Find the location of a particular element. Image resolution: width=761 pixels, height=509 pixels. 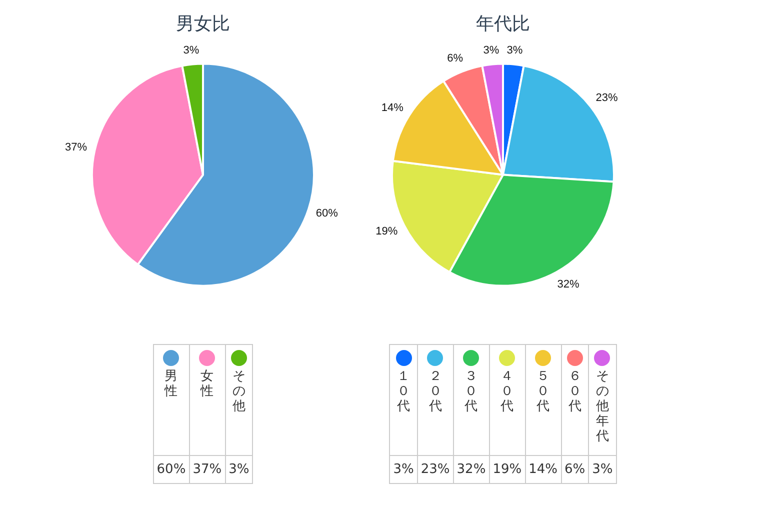

legend-label: その他年代 is located at coordinates (602, 406).